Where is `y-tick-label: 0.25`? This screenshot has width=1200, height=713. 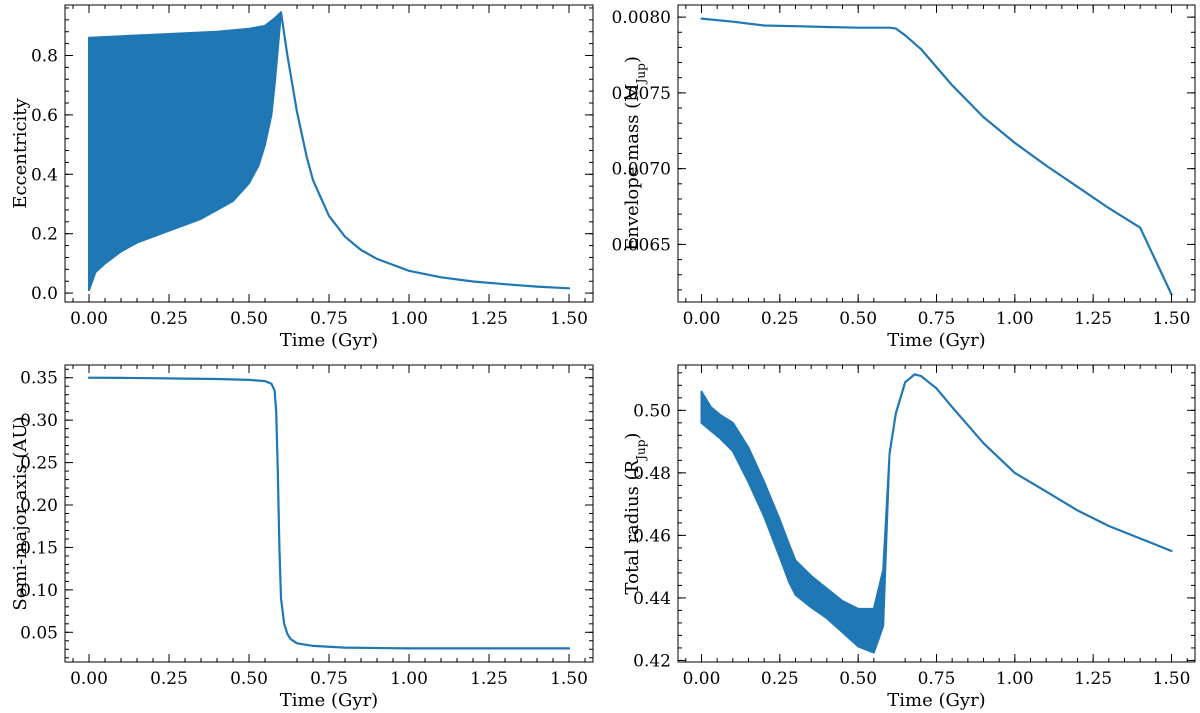 y-tick-label: 0.25 is located at coordinates (39, 464).